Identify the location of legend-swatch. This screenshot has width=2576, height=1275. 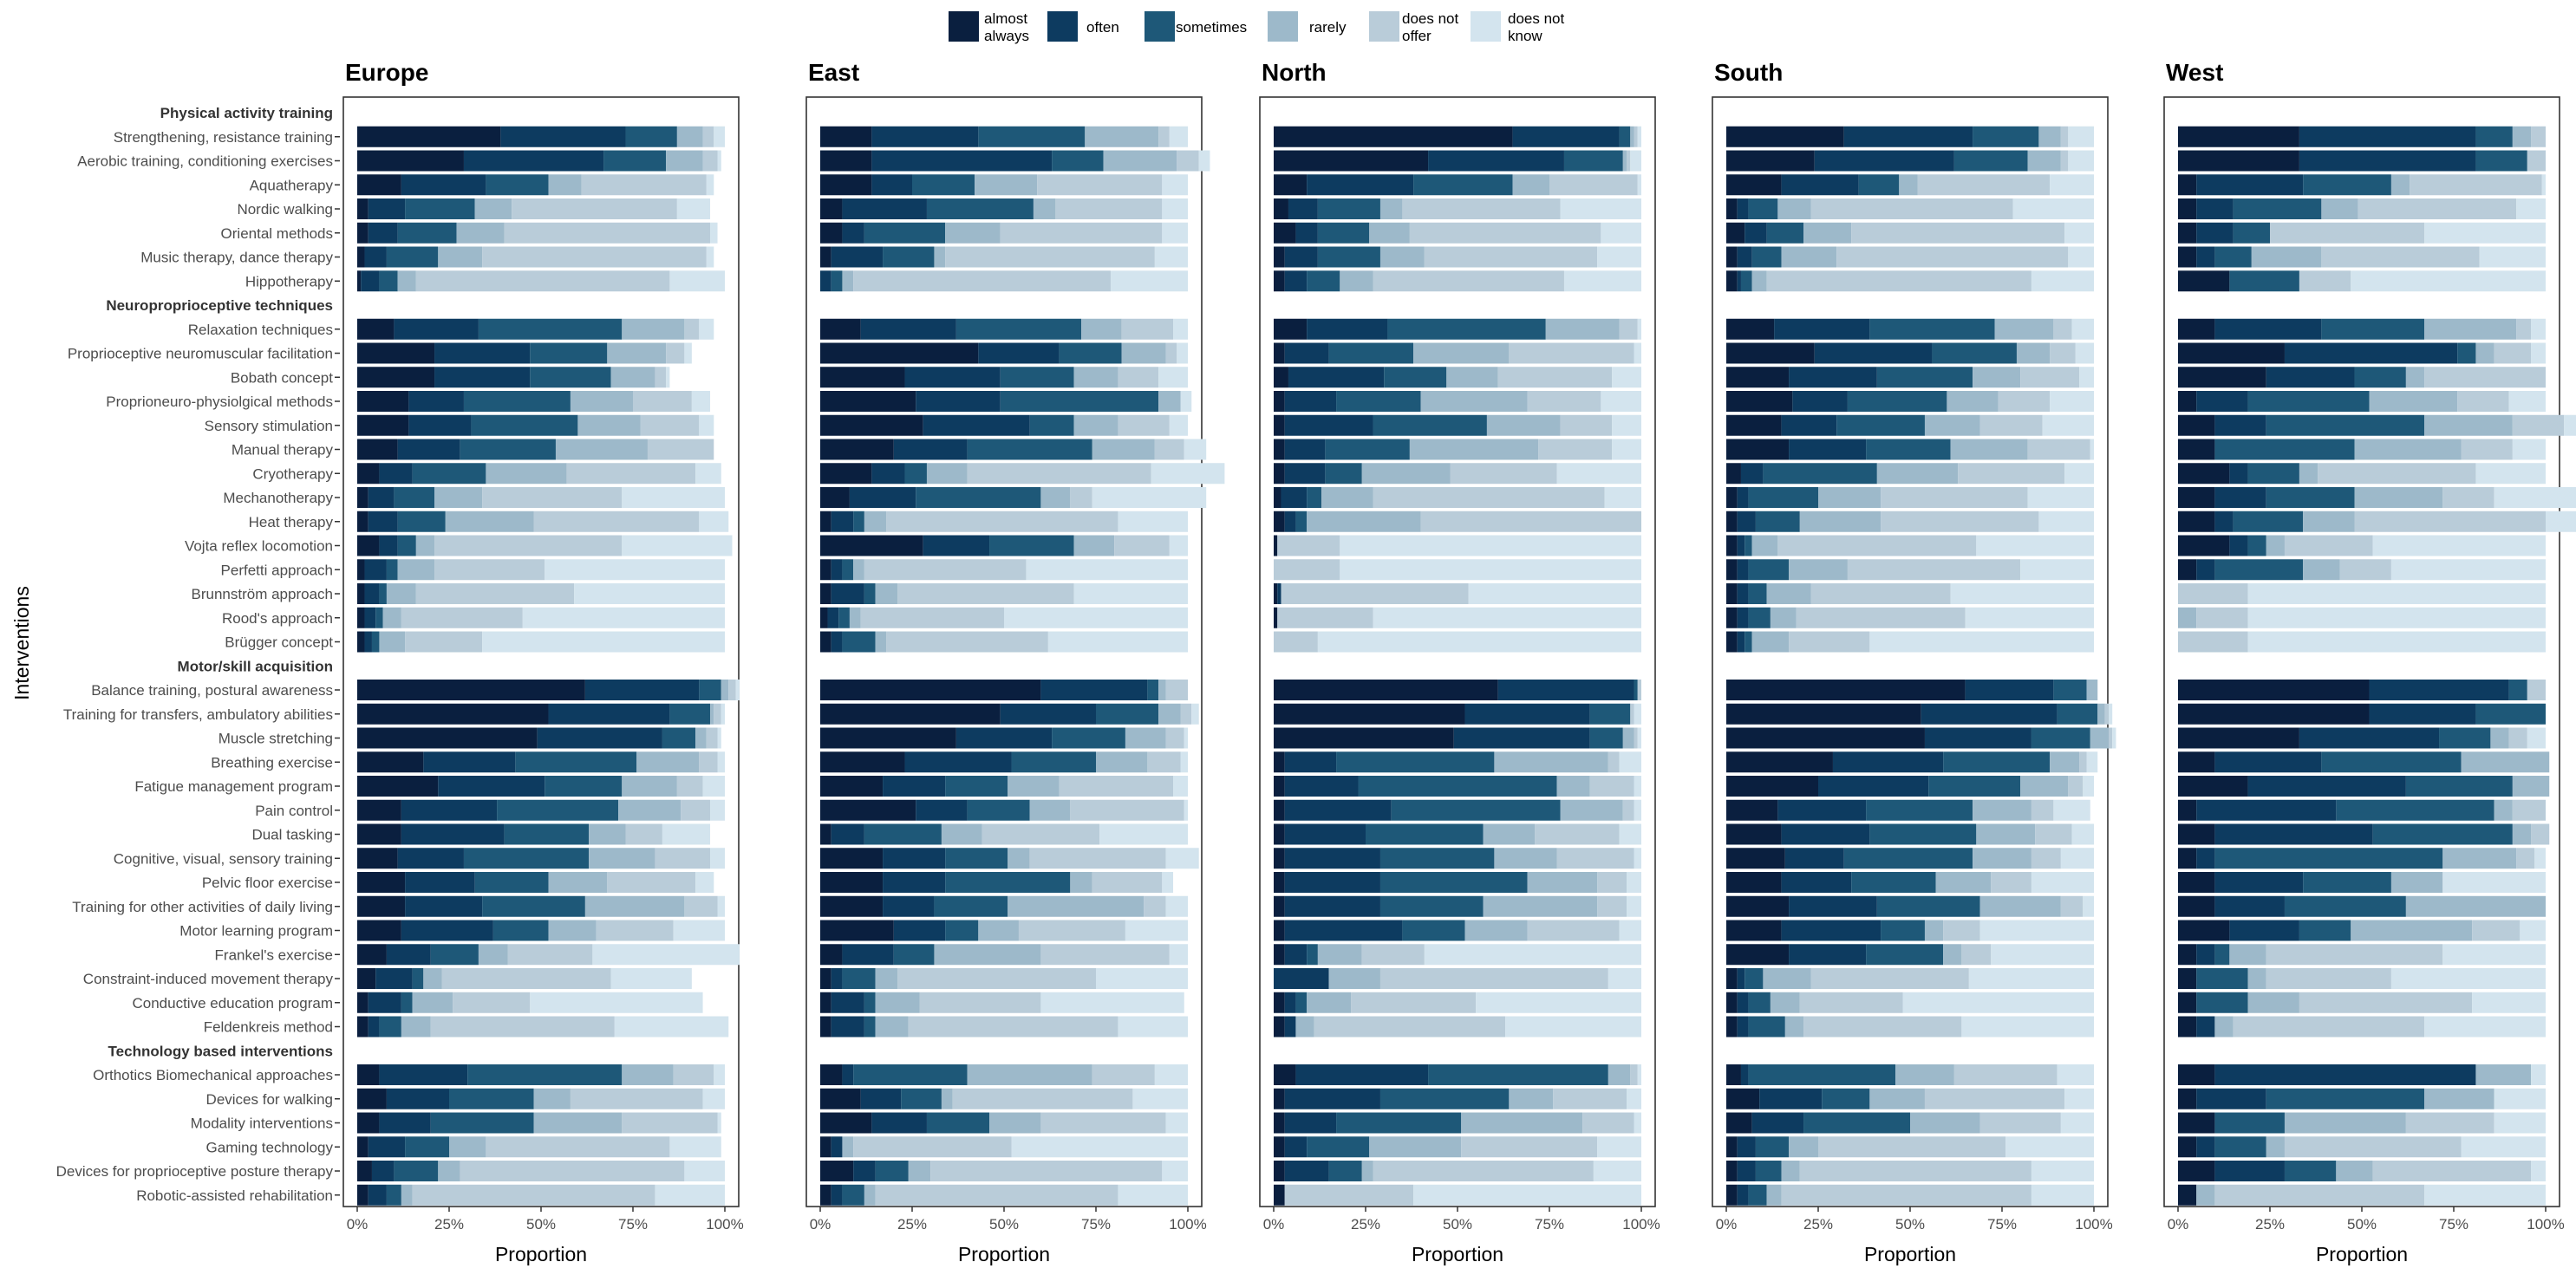
(964, 26).